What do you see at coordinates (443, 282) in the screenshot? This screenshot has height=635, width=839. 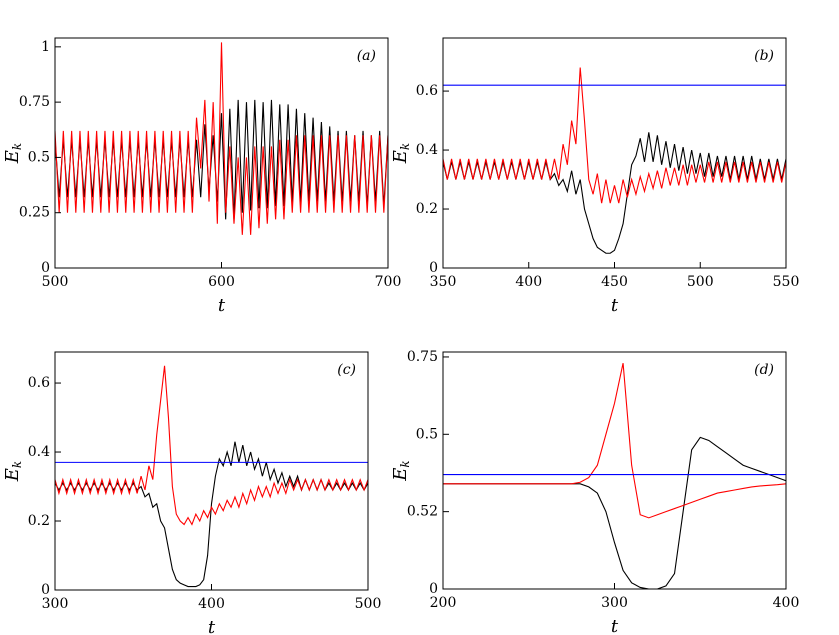 I see `x-tick-label: 350` at bounding box center [443, 282].